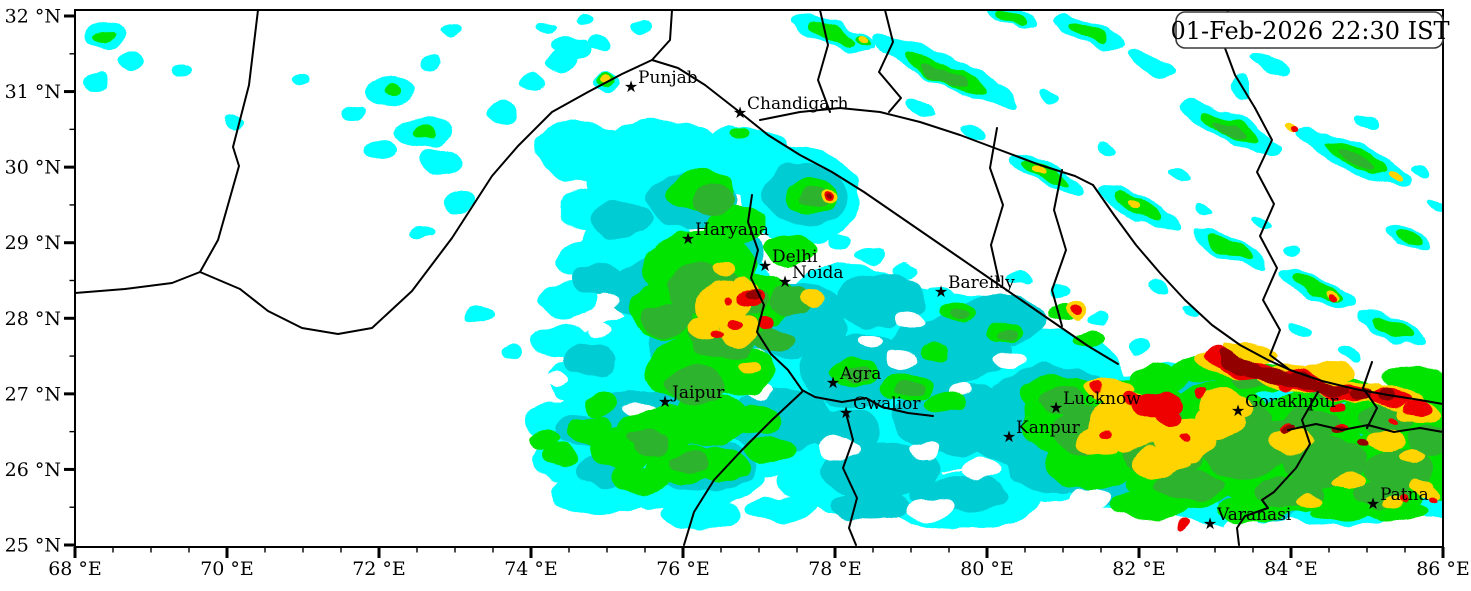 The width and height of the screenshot is (1471, 591). Describe the element at coordinates (33, 394) in the screenshot. I see `y-tick-label: 27 °N` at that location.